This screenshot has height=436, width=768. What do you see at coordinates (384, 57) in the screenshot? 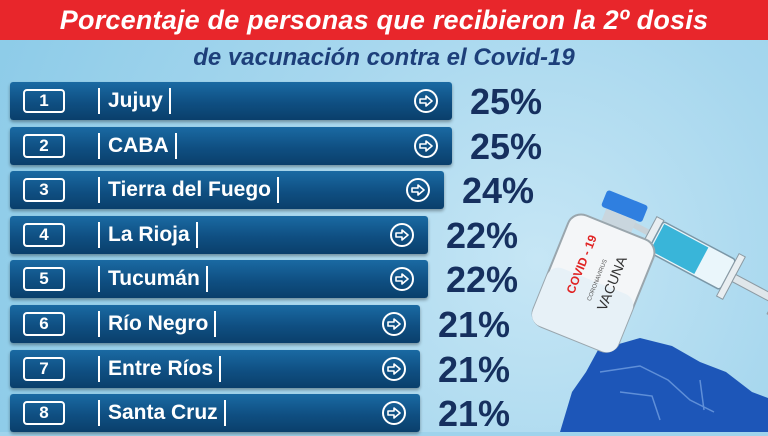
I see `chart-subtitle: de vacunación contra el Covid-19` at bounding box center [384, 57].